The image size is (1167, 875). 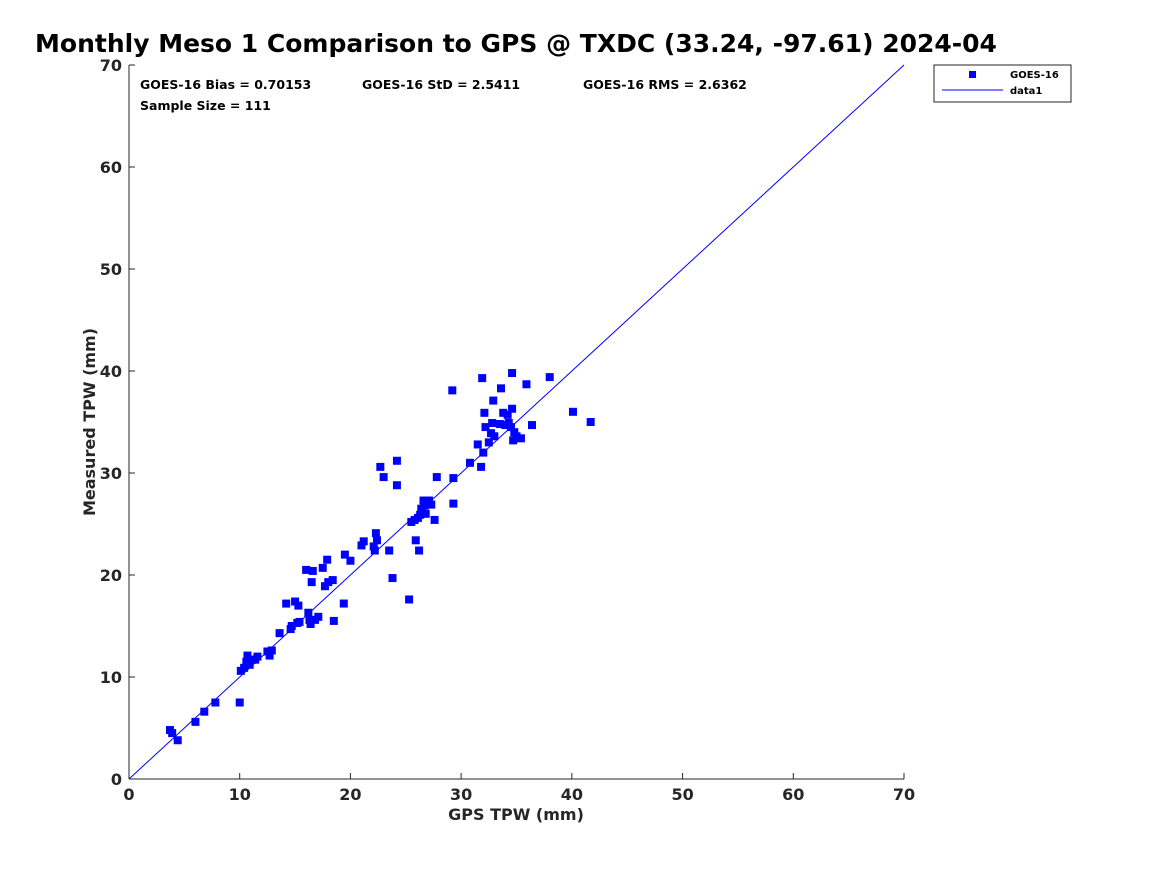 I want to click on y-tick-label: 20, so click(x=111, y=575).